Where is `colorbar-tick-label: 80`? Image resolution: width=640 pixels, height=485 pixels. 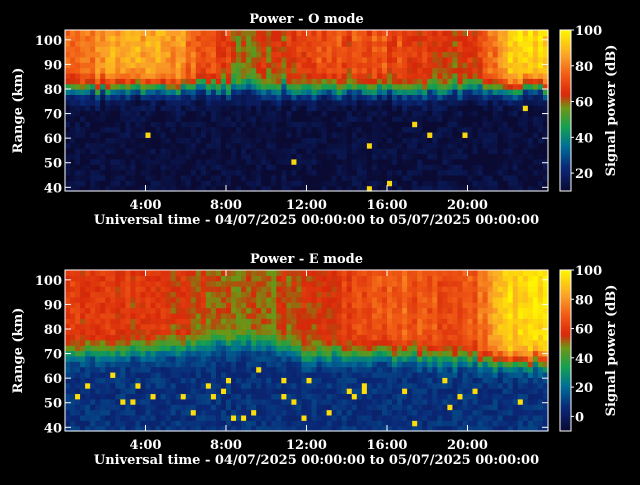 colorbar-tick-label: 80 is located at coordinates (584, 67).